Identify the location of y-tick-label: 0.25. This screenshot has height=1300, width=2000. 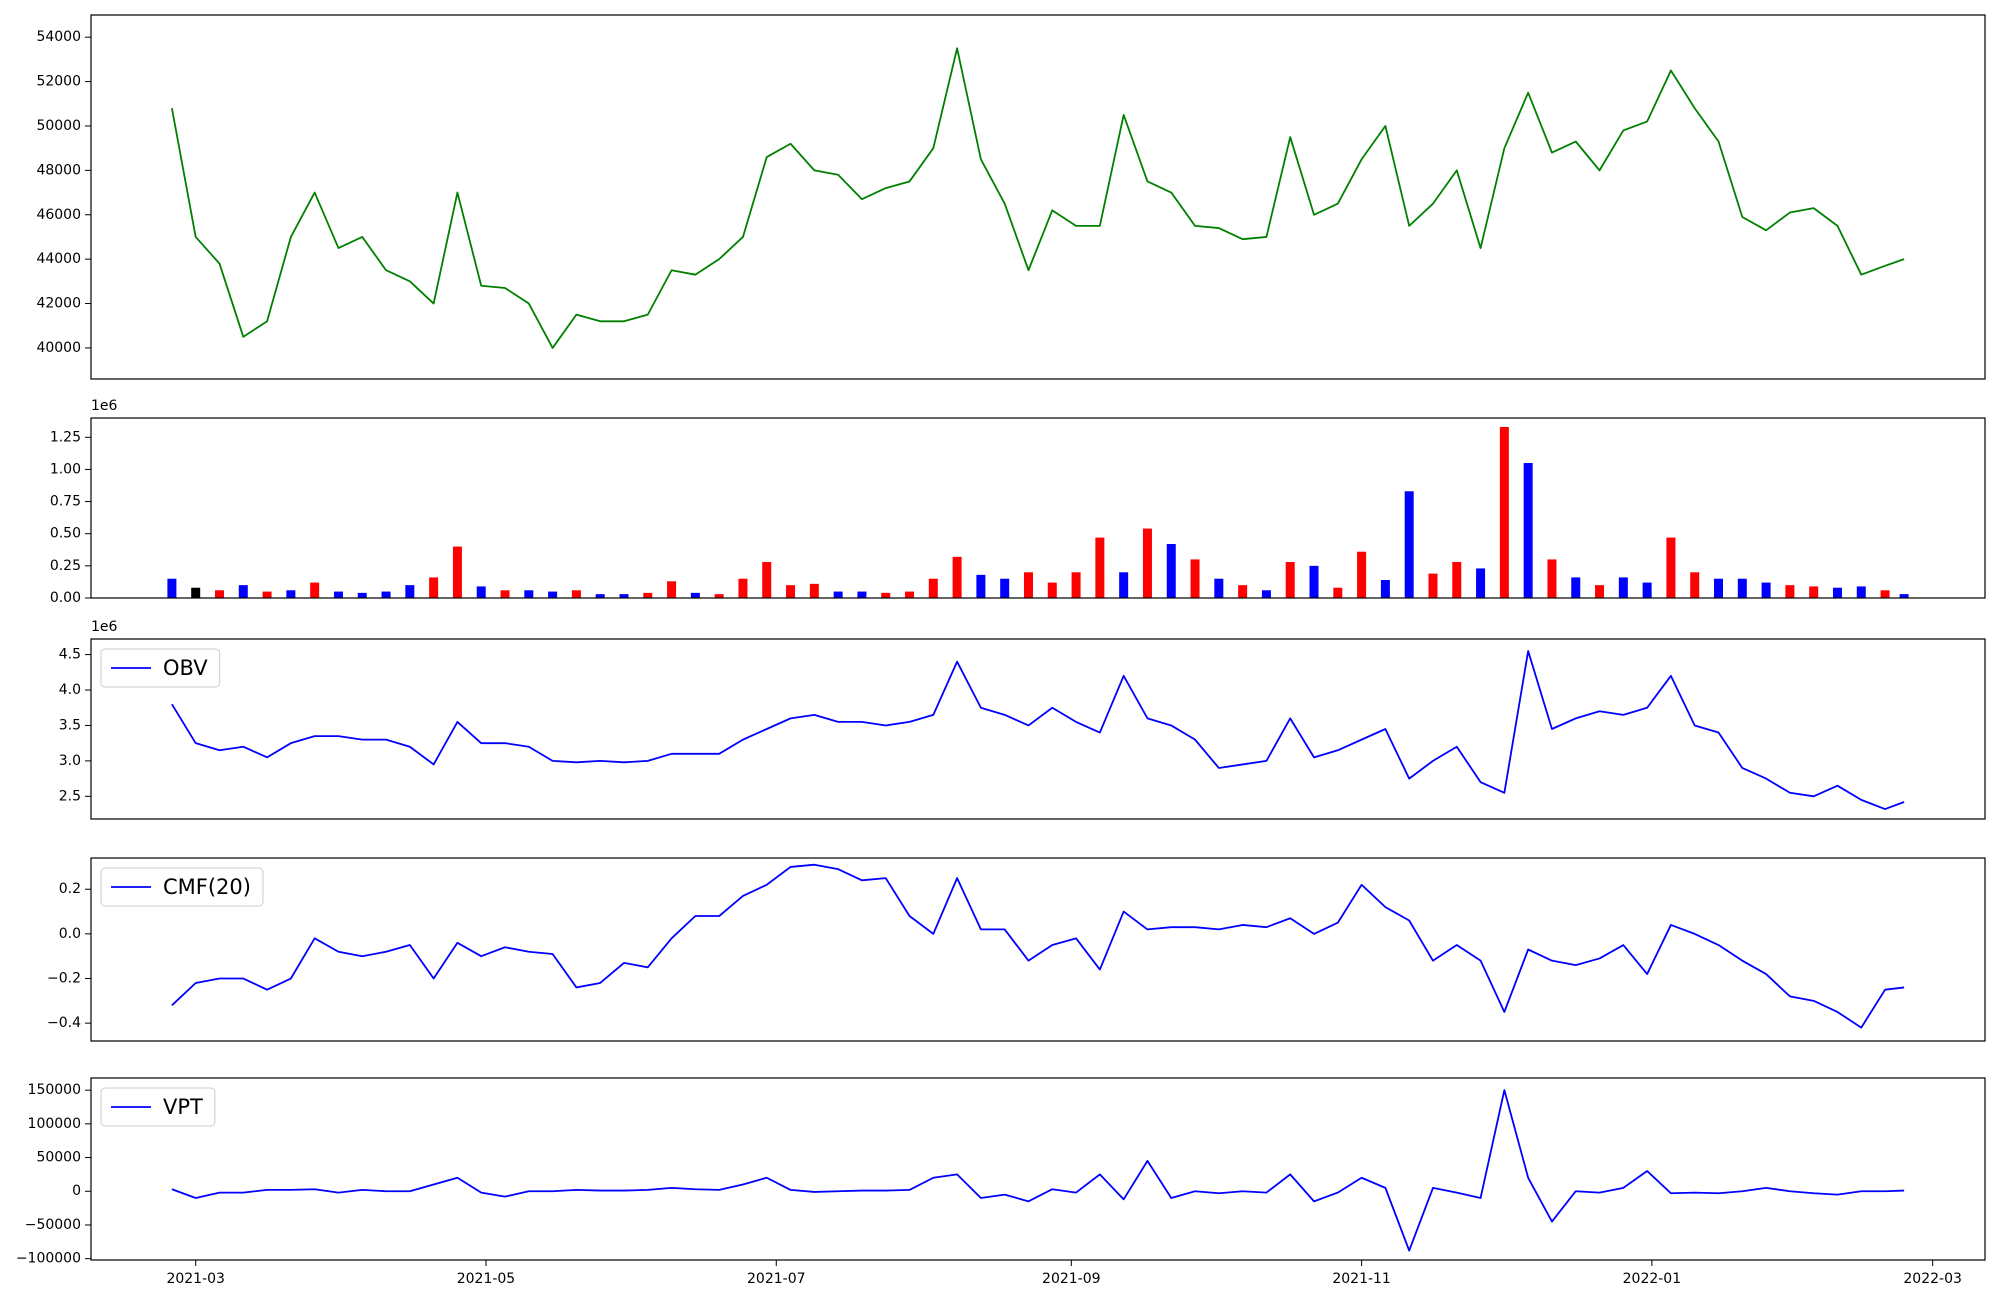
(65, 566).